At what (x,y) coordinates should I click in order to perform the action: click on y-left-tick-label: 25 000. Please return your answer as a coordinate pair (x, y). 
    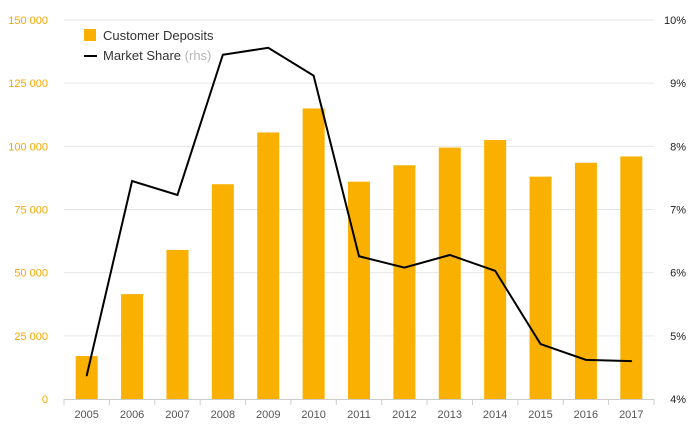
    Looking at the image, I should click on (31, 337).